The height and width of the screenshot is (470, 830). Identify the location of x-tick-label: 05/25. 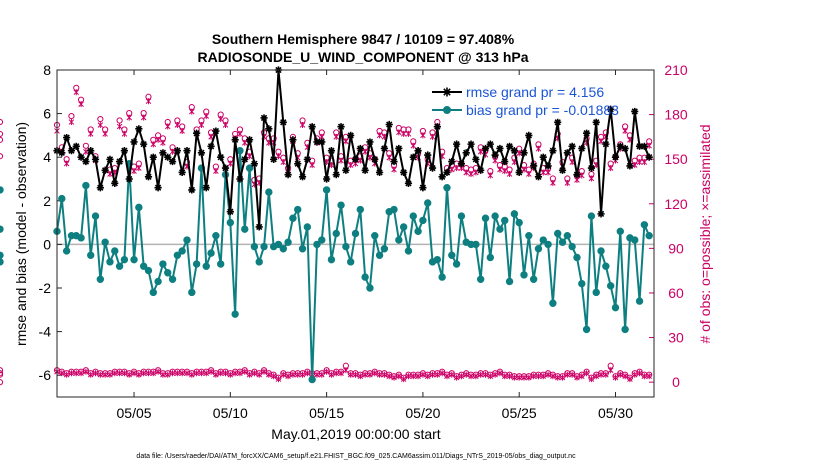
(519, 413).